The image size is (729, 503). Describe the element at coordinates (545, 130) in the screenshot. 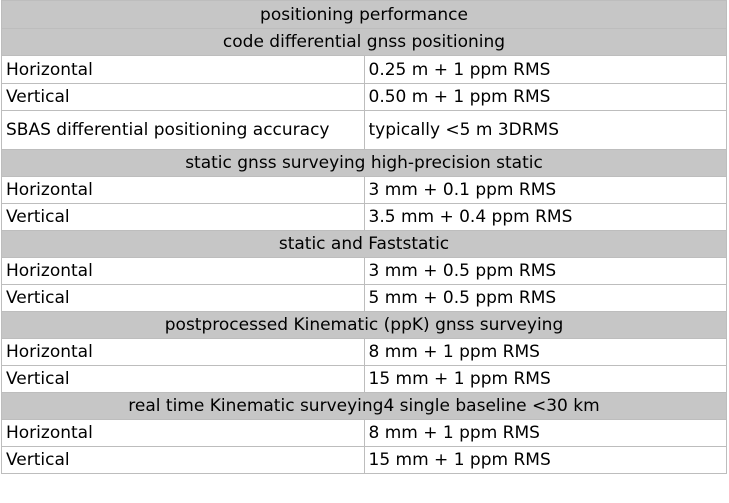

I see `row-value: typically <5 m 3DRMS` at that location.